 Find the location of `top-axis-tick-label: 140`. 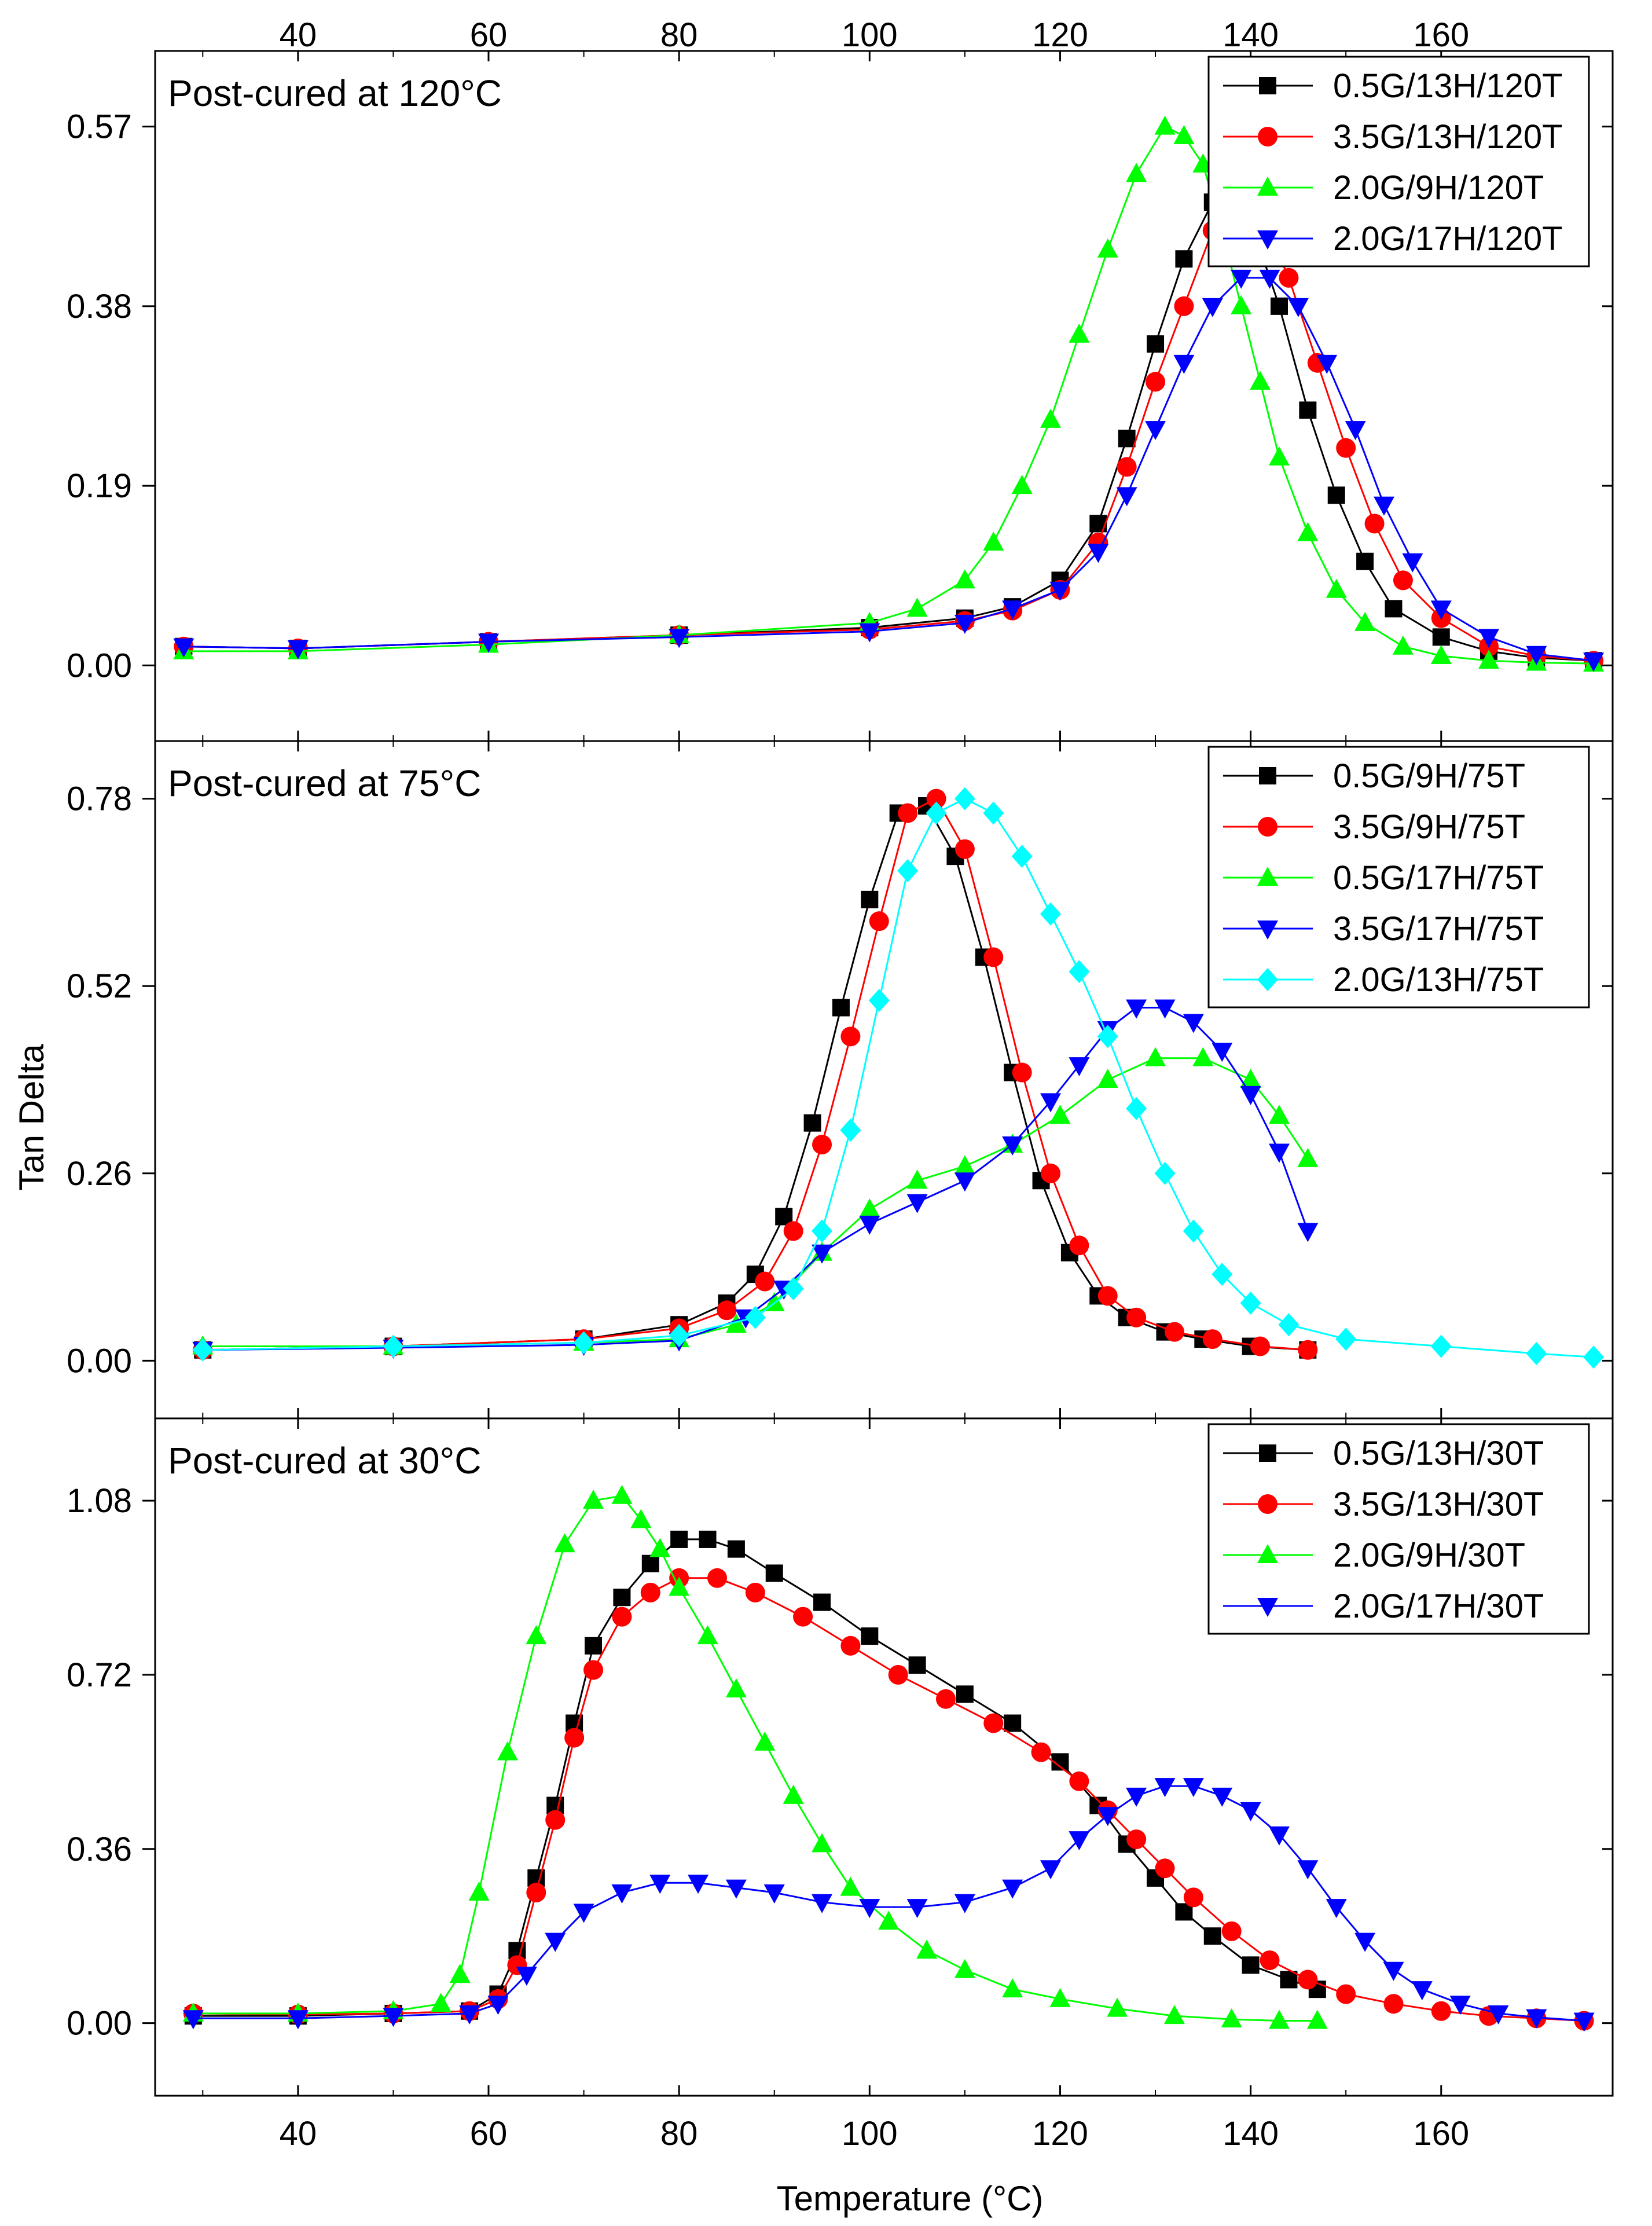

top-axis-tick-label: 140 is located at coordinates (1251, 35).